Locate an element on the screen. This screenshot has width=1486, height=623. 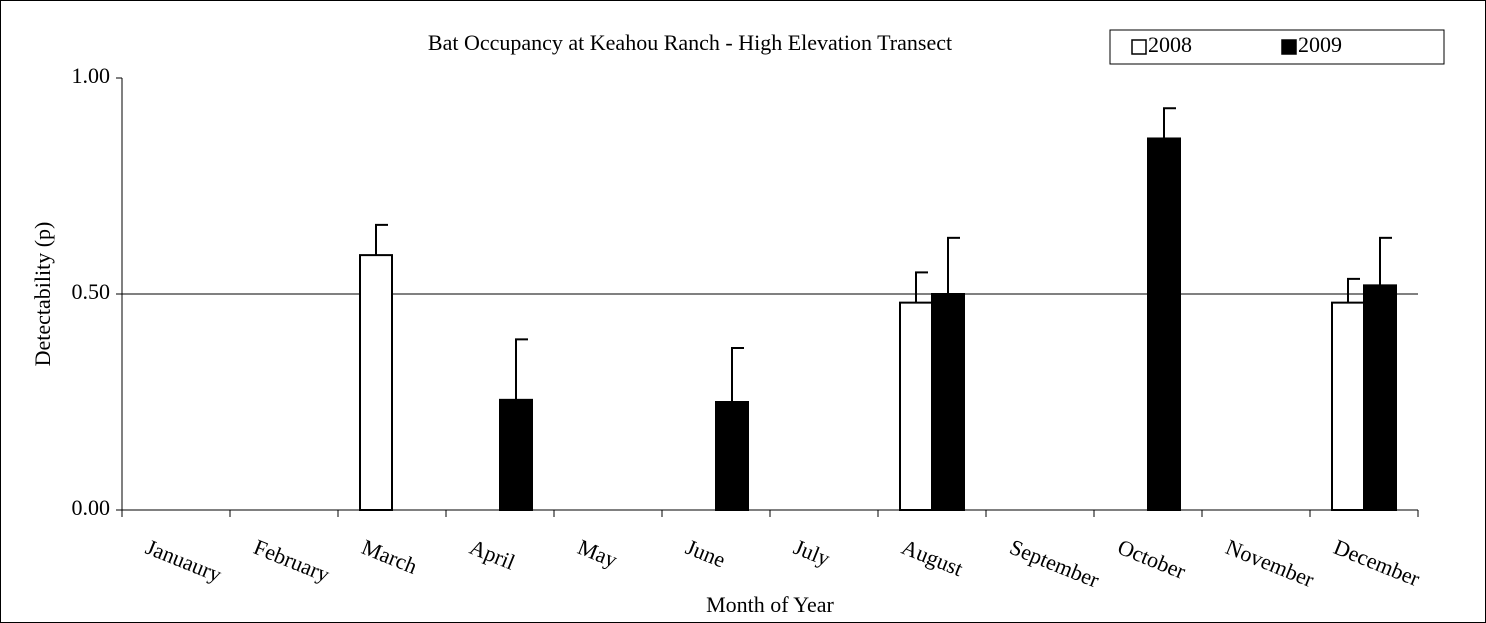
y-tick-label: 1.00 is located at coordinates (91, 75).